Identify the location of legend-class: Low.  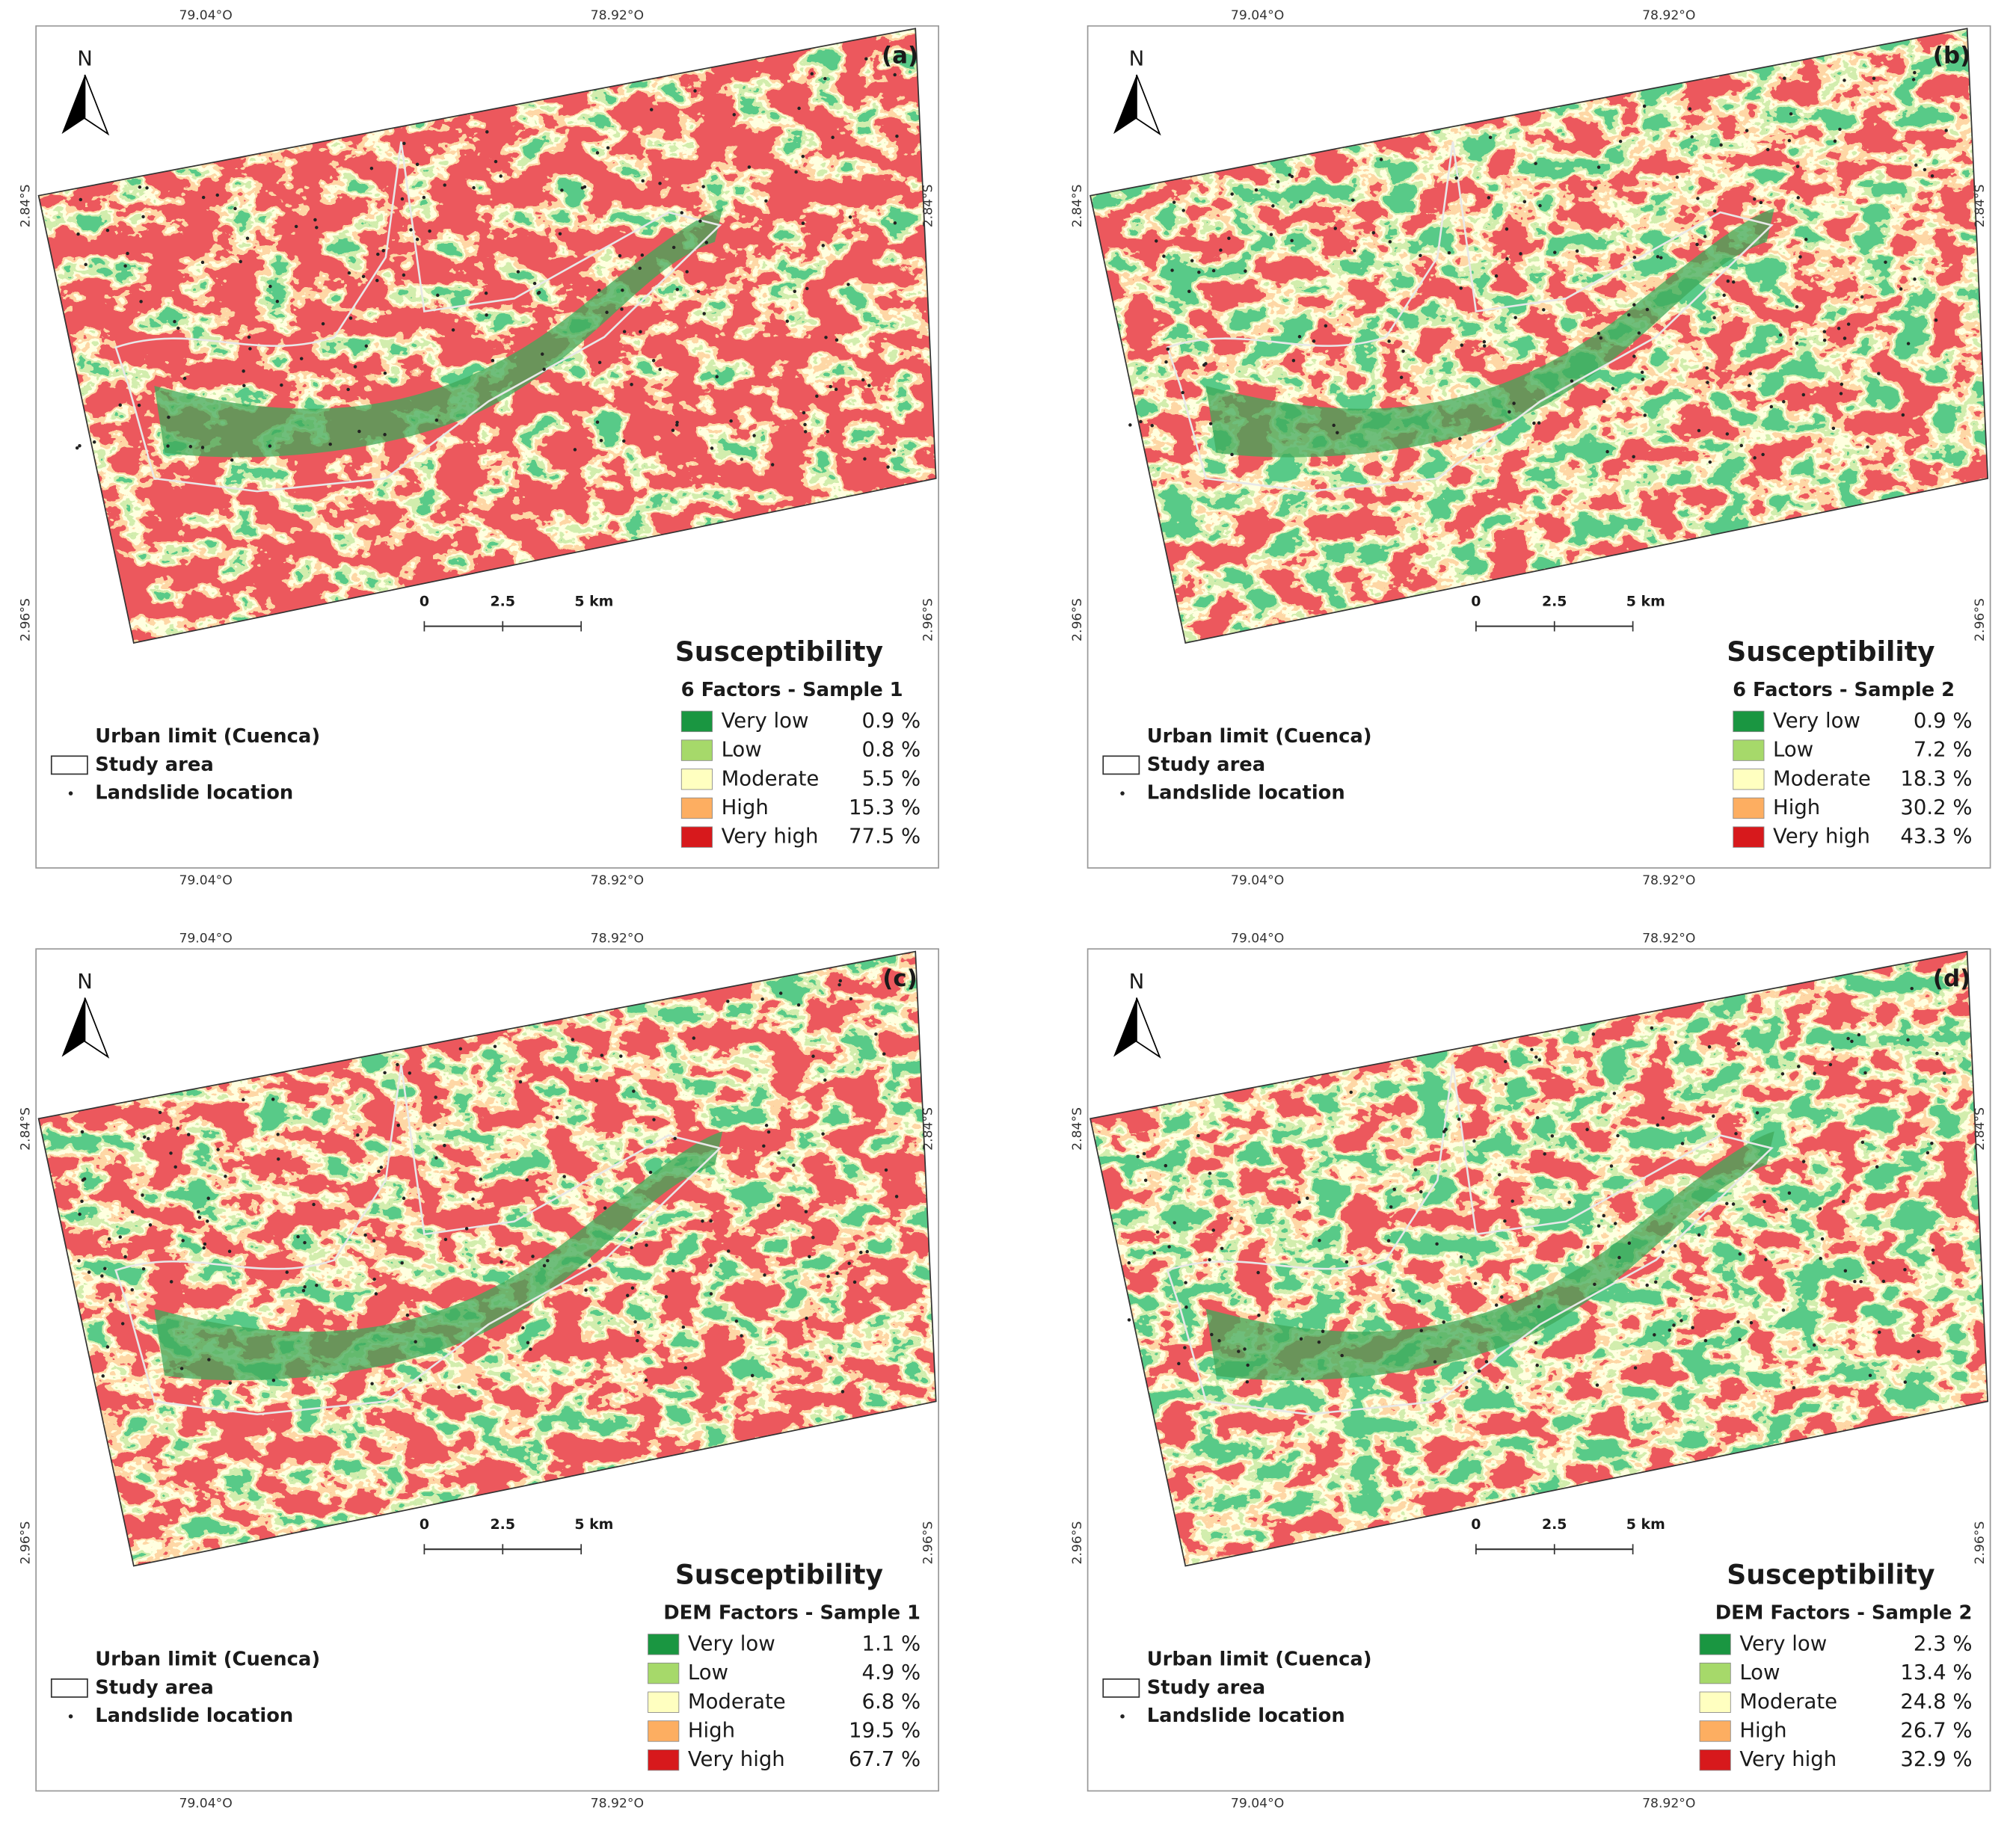
(1759, 1672).